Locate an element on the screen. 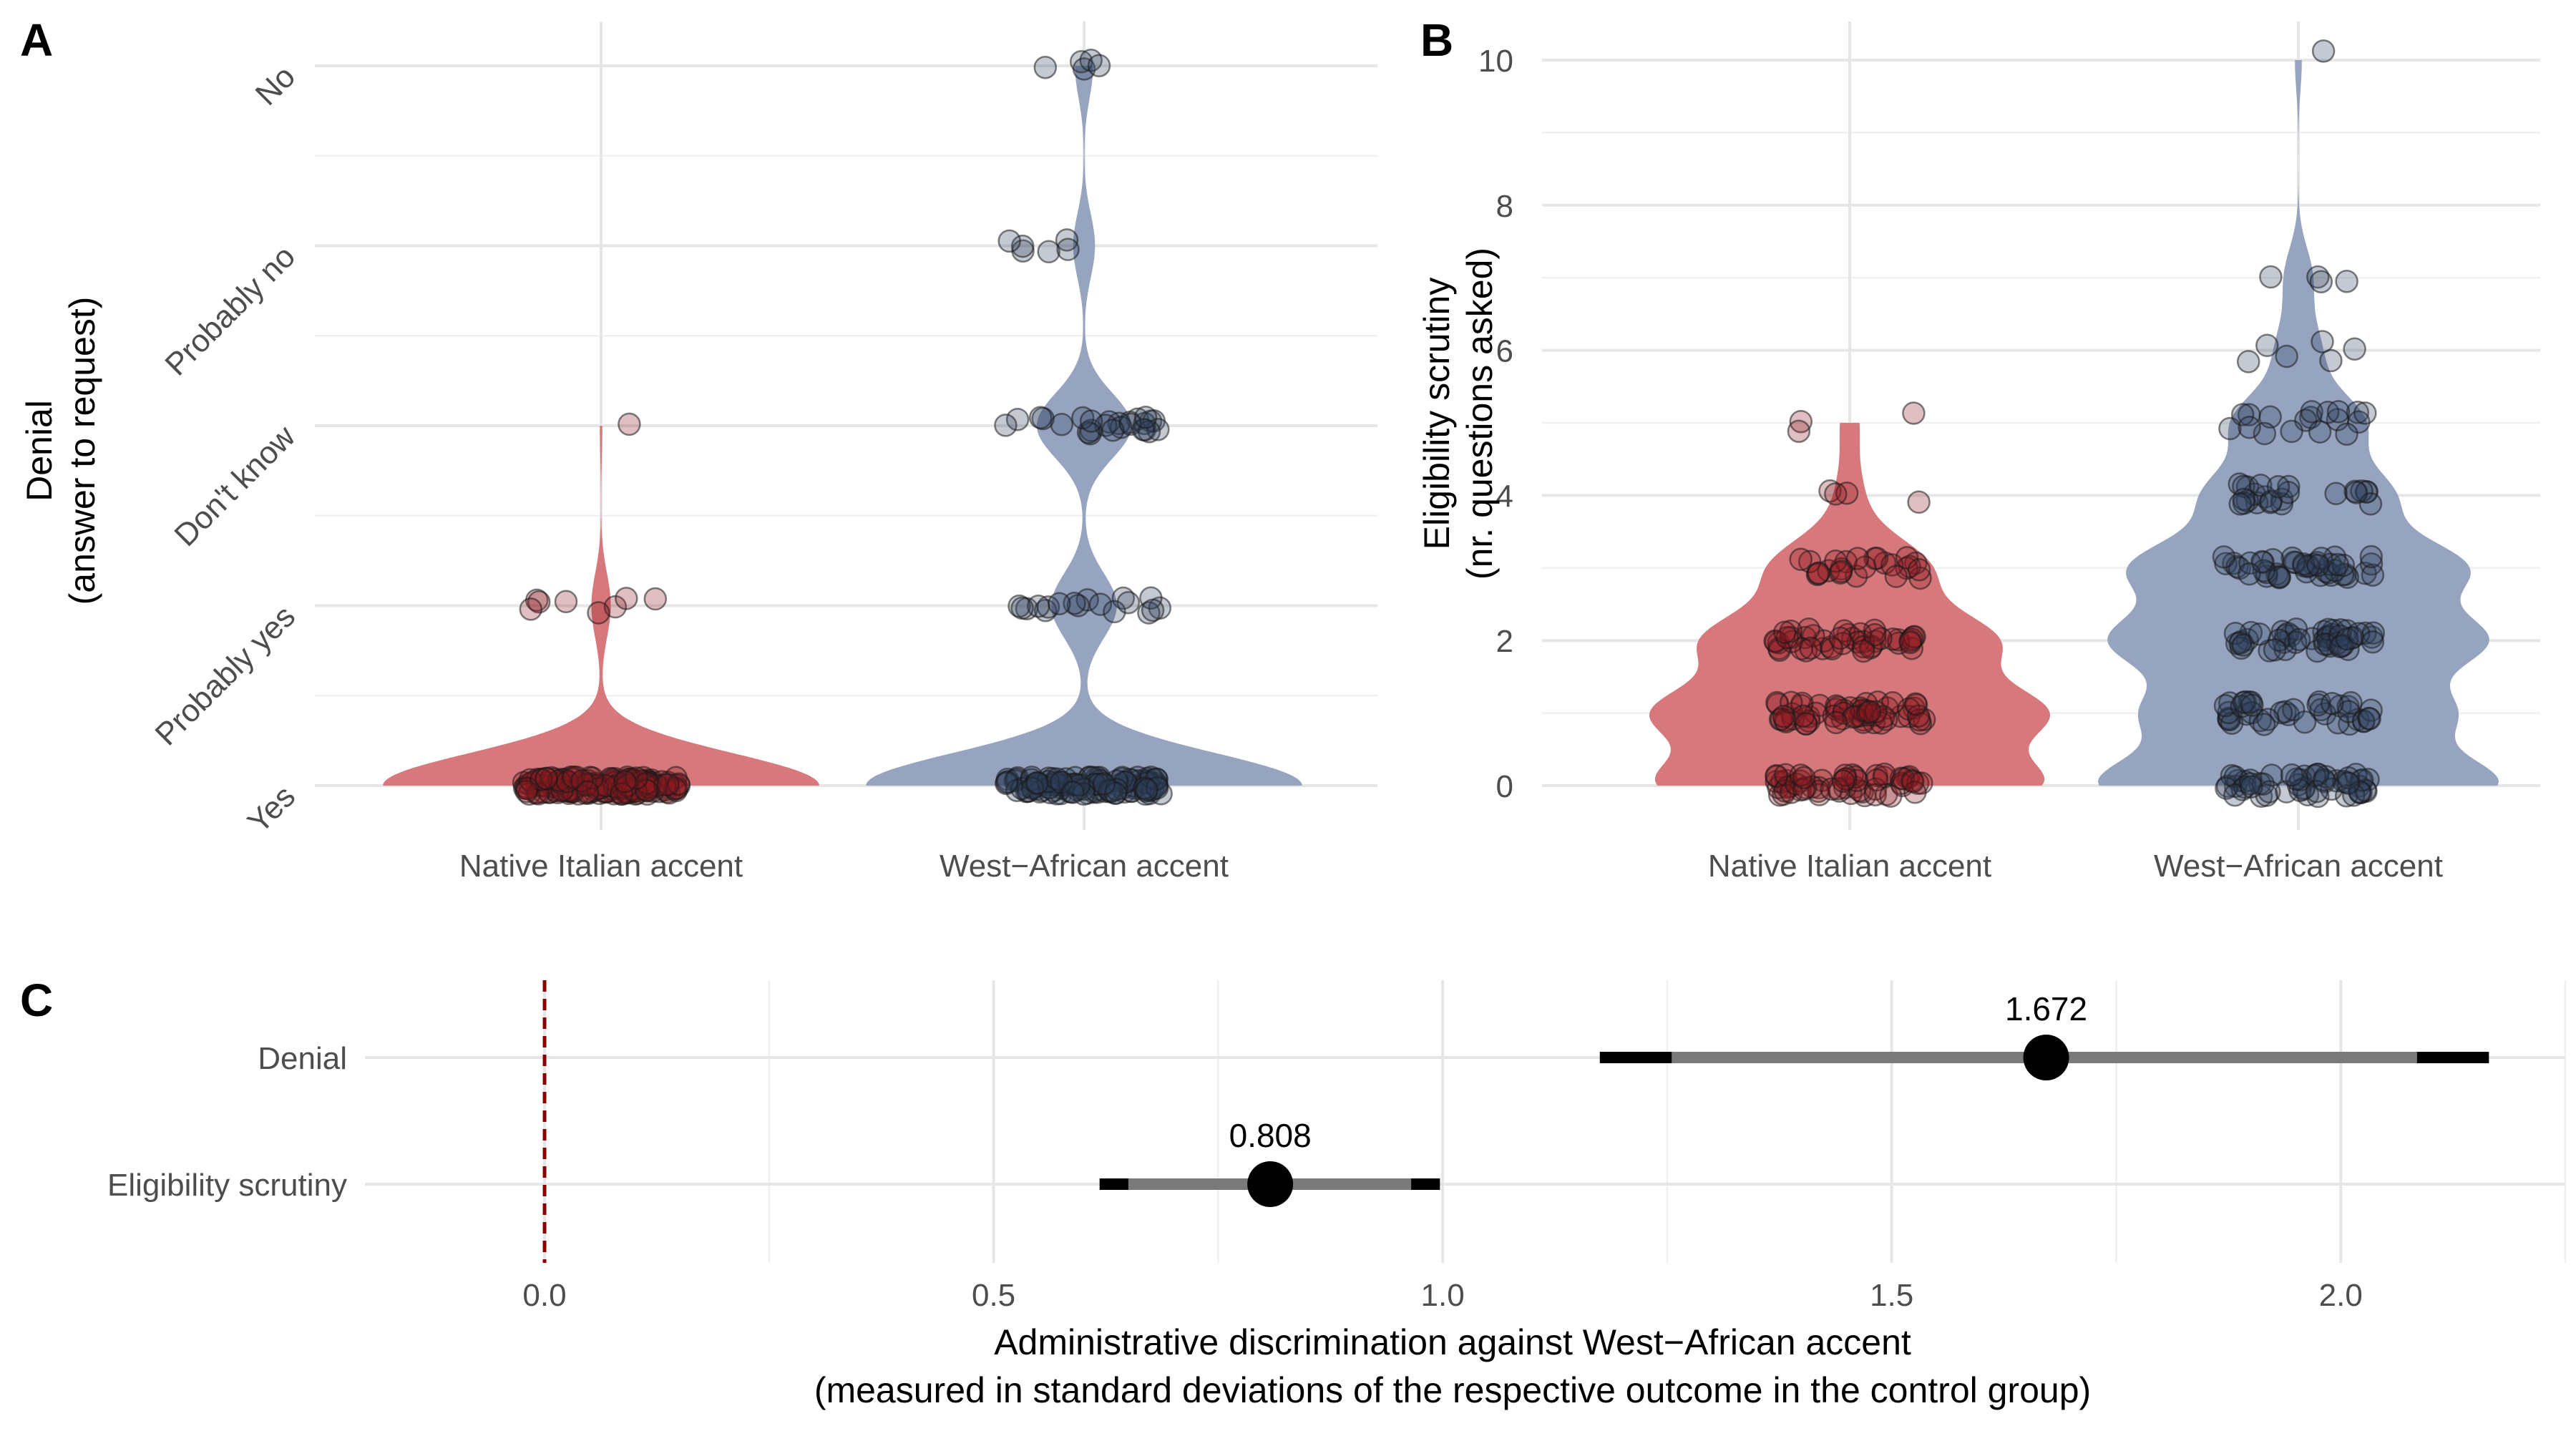  panel-b-x-tick-labels: Native Italian accent West−African accent is located at coordinates (2075, 867).